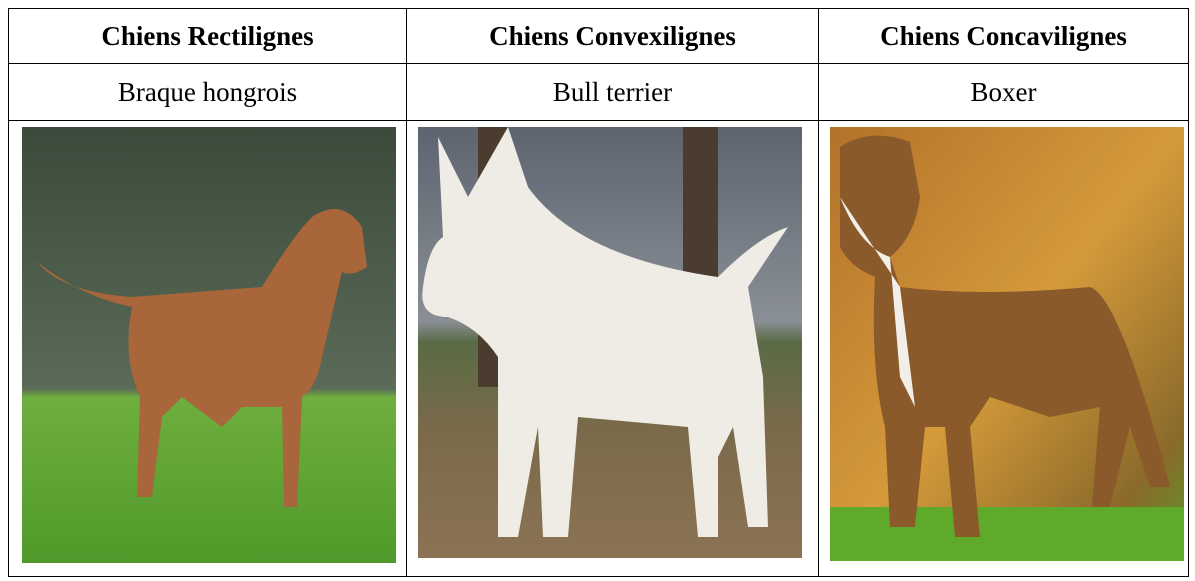 The image size is (1195, 581). Describe the element at coordinates (1003, 36) in the screenshot. I see `header-cell: Chiens Concavilignes` at that location.